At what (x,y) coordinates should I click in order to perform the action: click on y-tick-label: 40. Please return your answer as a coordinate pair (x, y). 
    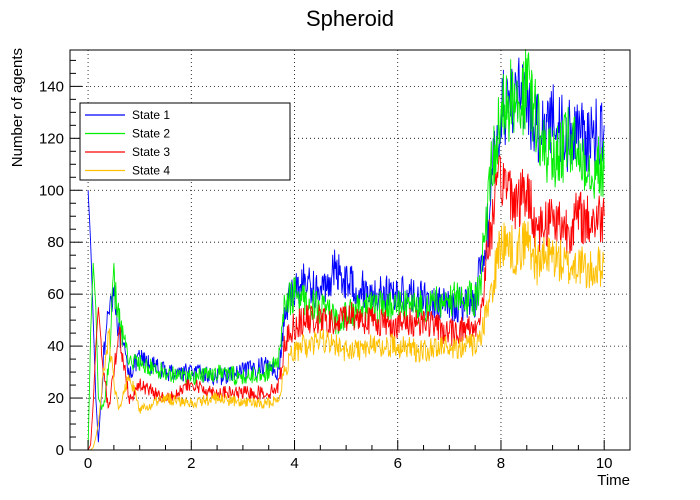
    Looking at the image, I should click on (55, 346).